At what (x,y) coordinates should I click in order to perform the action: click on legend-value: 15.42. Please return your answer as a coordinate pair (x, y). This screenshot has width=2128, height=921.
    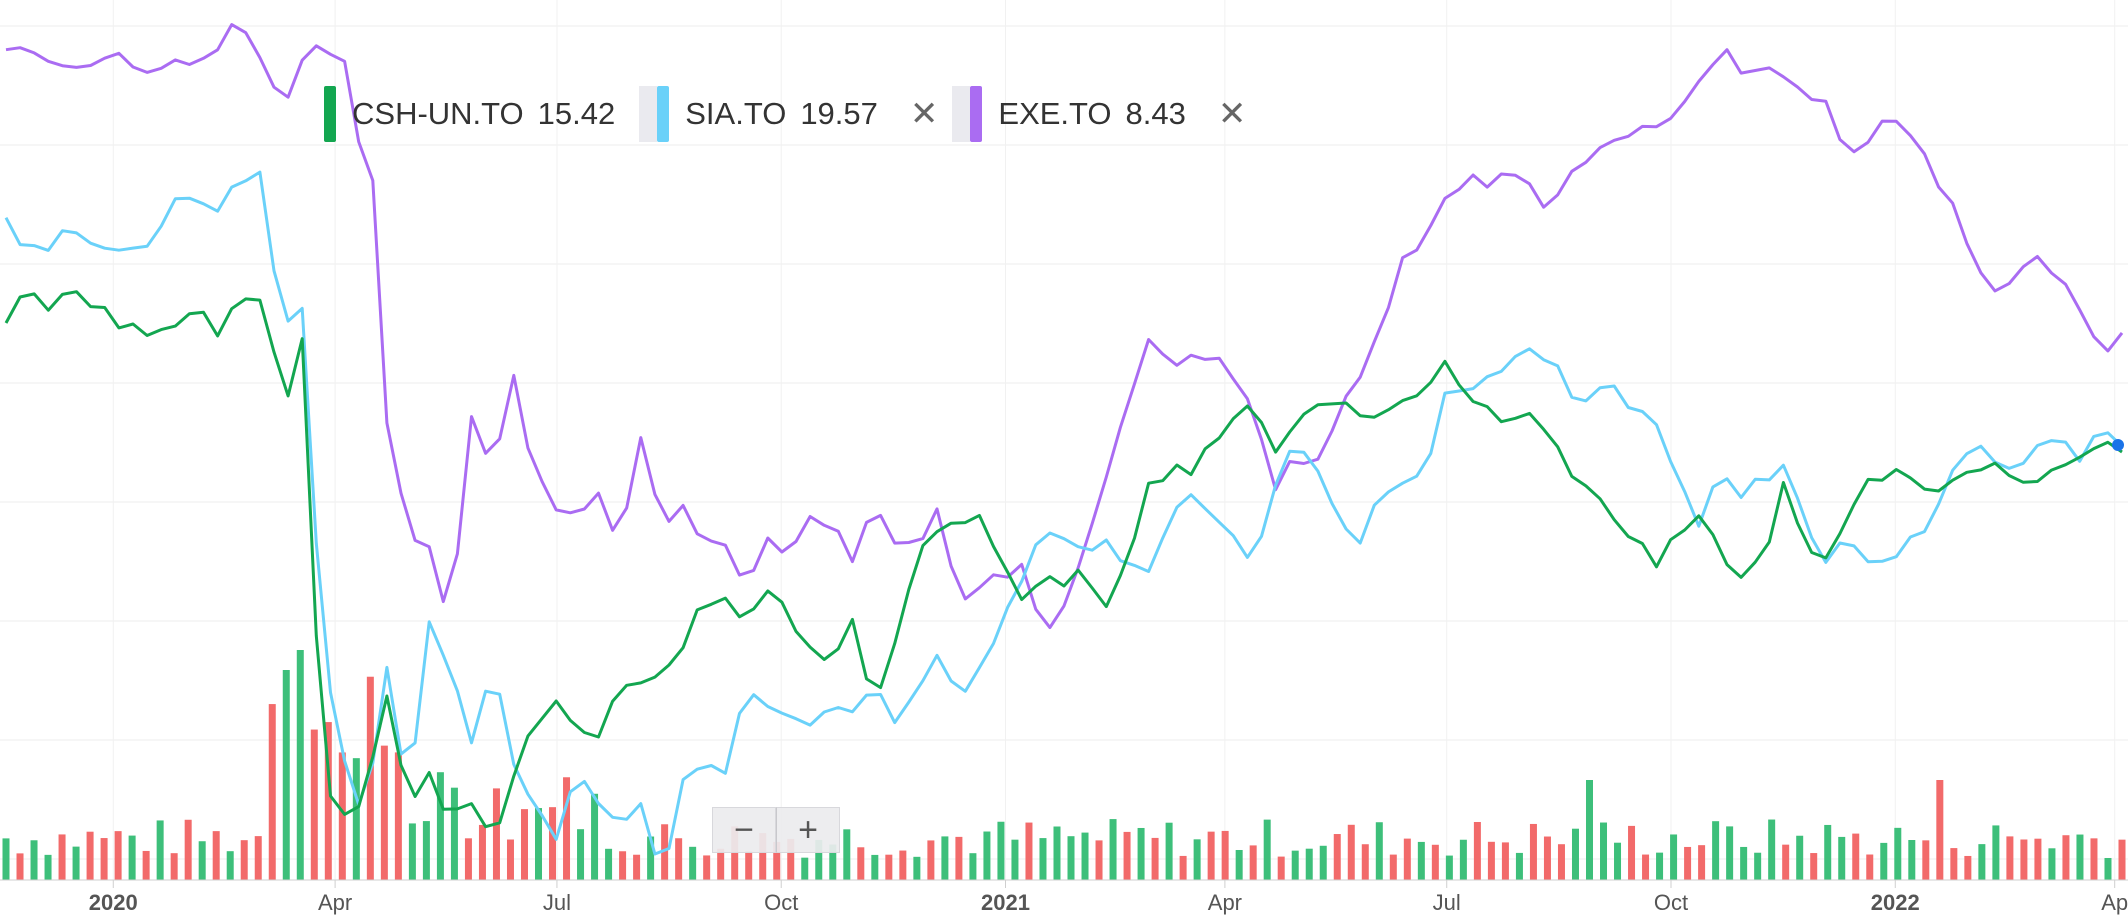
    Looking at the image, I should click on (576, 113).